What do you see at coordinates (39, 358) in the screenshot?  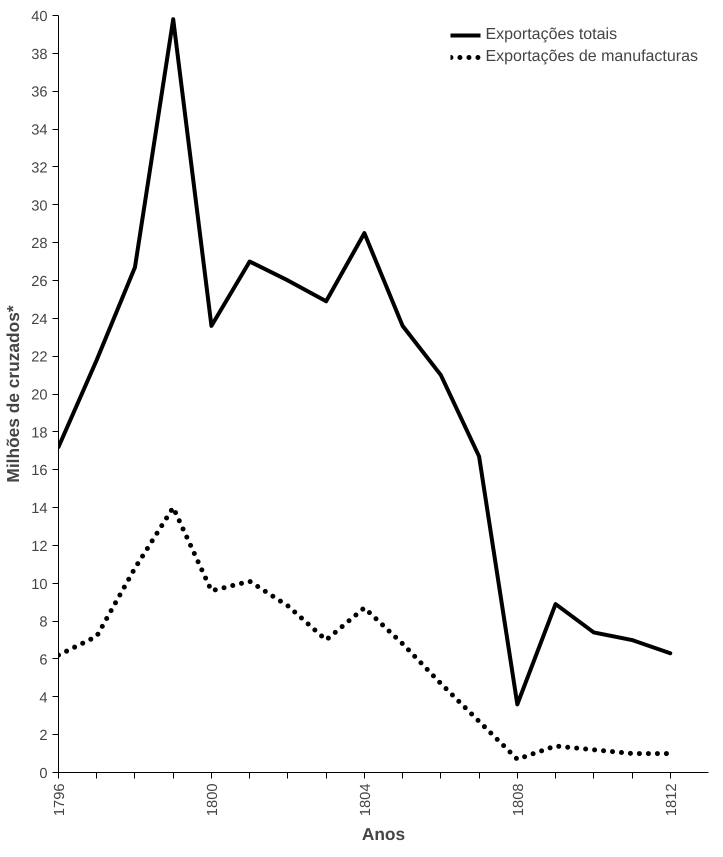 I see `y-tick-label: 22` at bounding box center [39, 358].